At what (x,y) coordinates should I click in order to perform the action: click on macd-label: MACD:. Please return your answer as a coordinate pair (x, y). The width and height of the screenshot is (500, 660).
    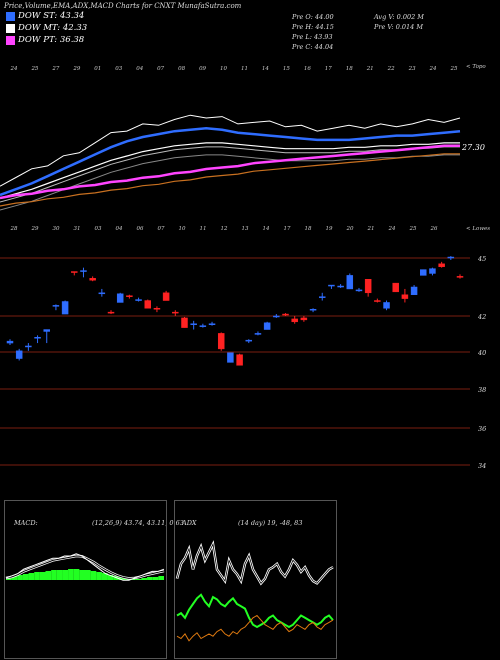
    Looking at the image, I should click on (26, 523).